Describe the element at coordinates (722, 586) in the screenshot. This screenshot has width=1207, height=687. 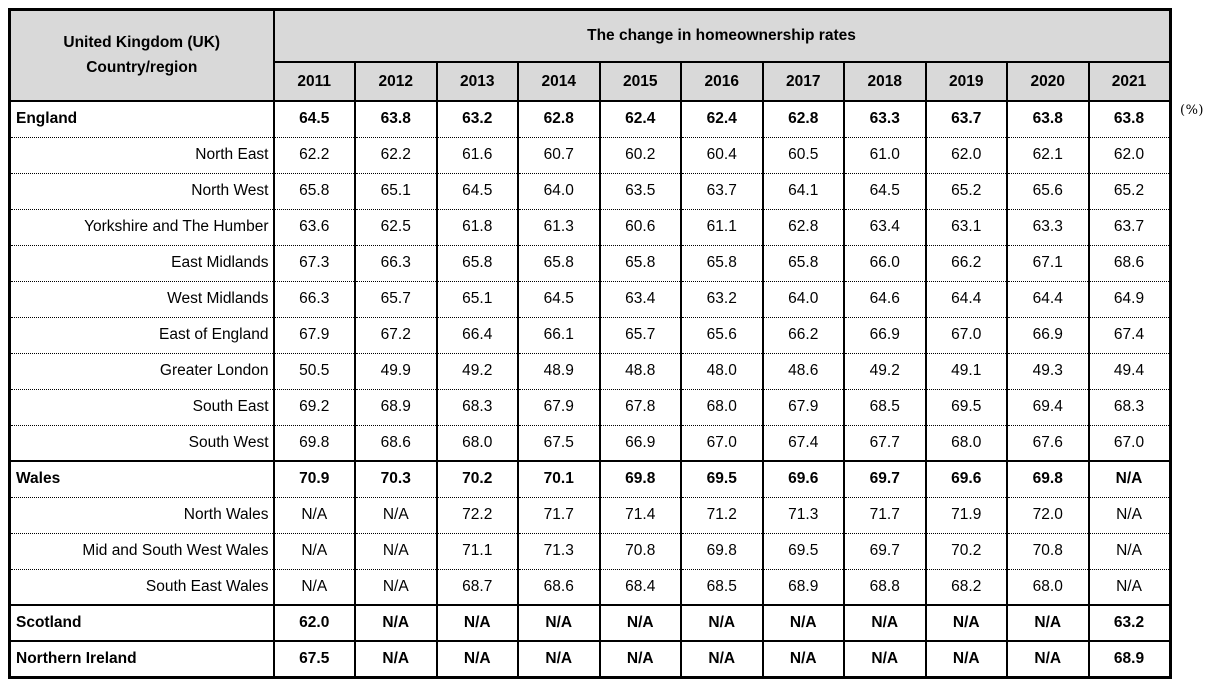
I see `value-cell: 68.5` at that location.